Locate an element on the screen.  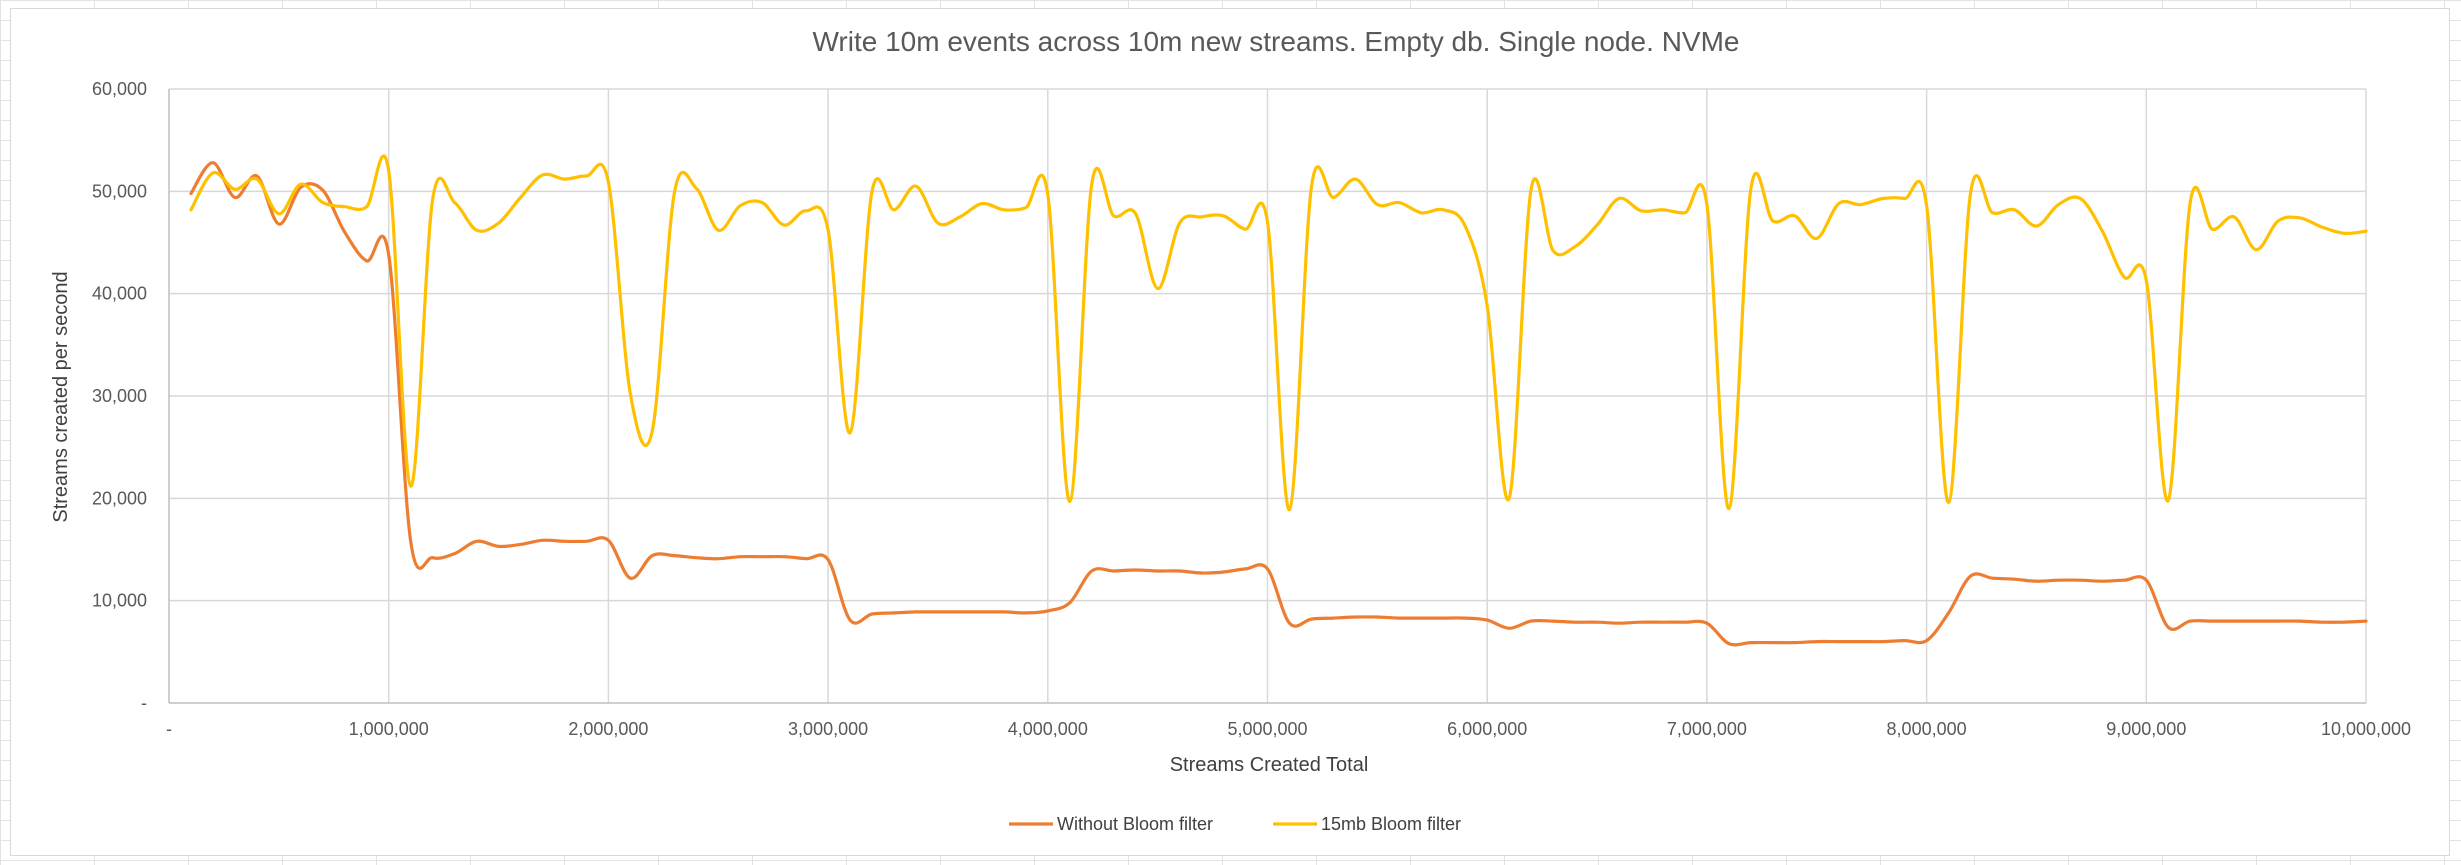
legend: Without Bloom filter 15mb Bloom filter is located at coordinates (1235, 824).